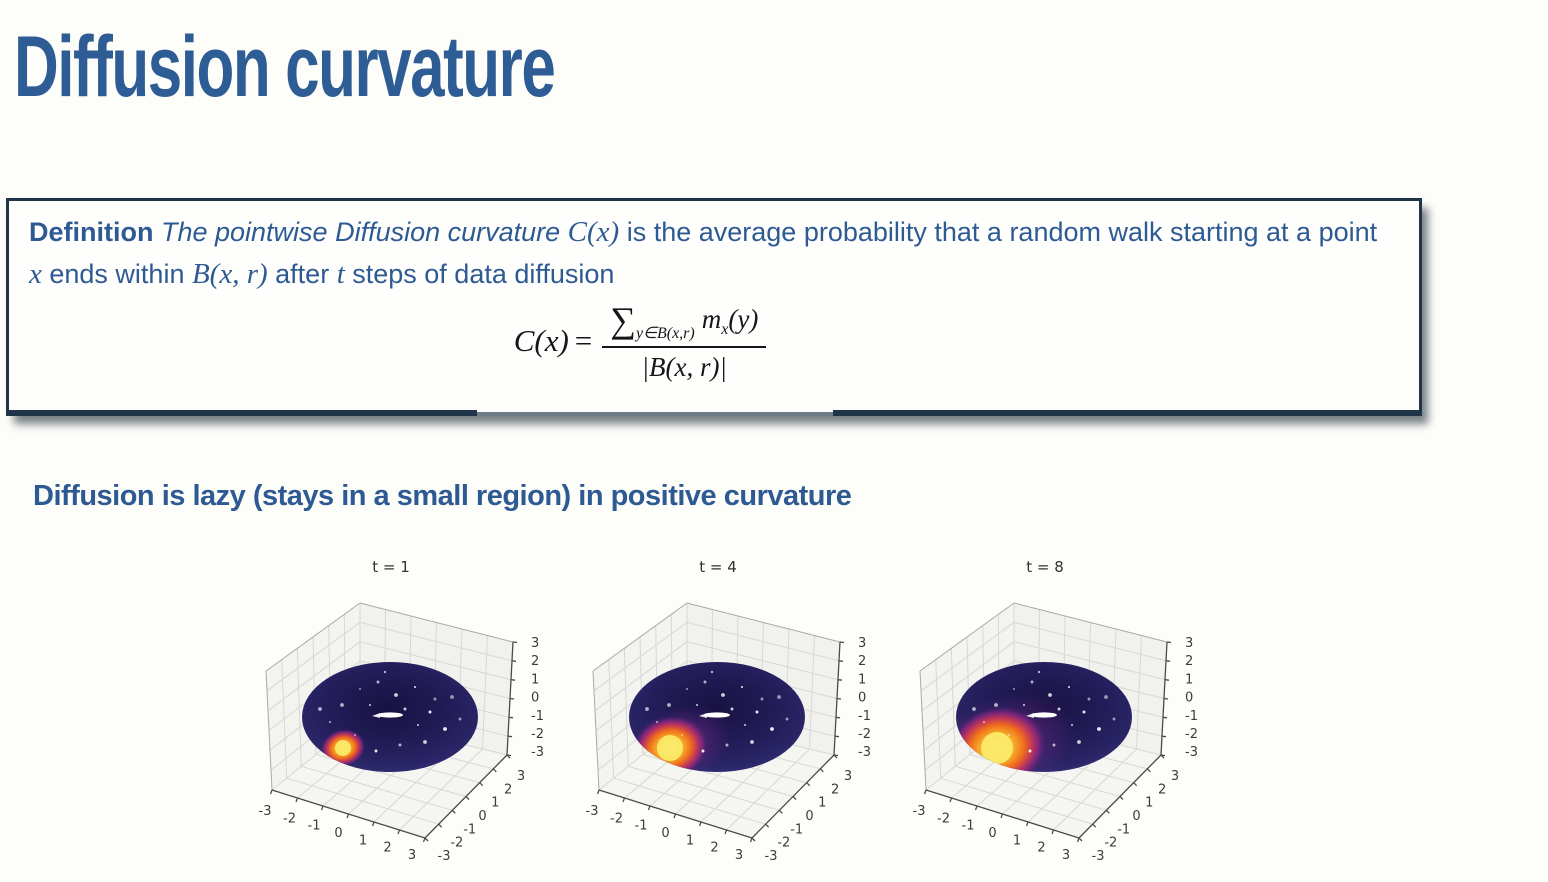  Describe the element at coordinates (35, 274) in the screenshot. I see `math-x: x` at that location.